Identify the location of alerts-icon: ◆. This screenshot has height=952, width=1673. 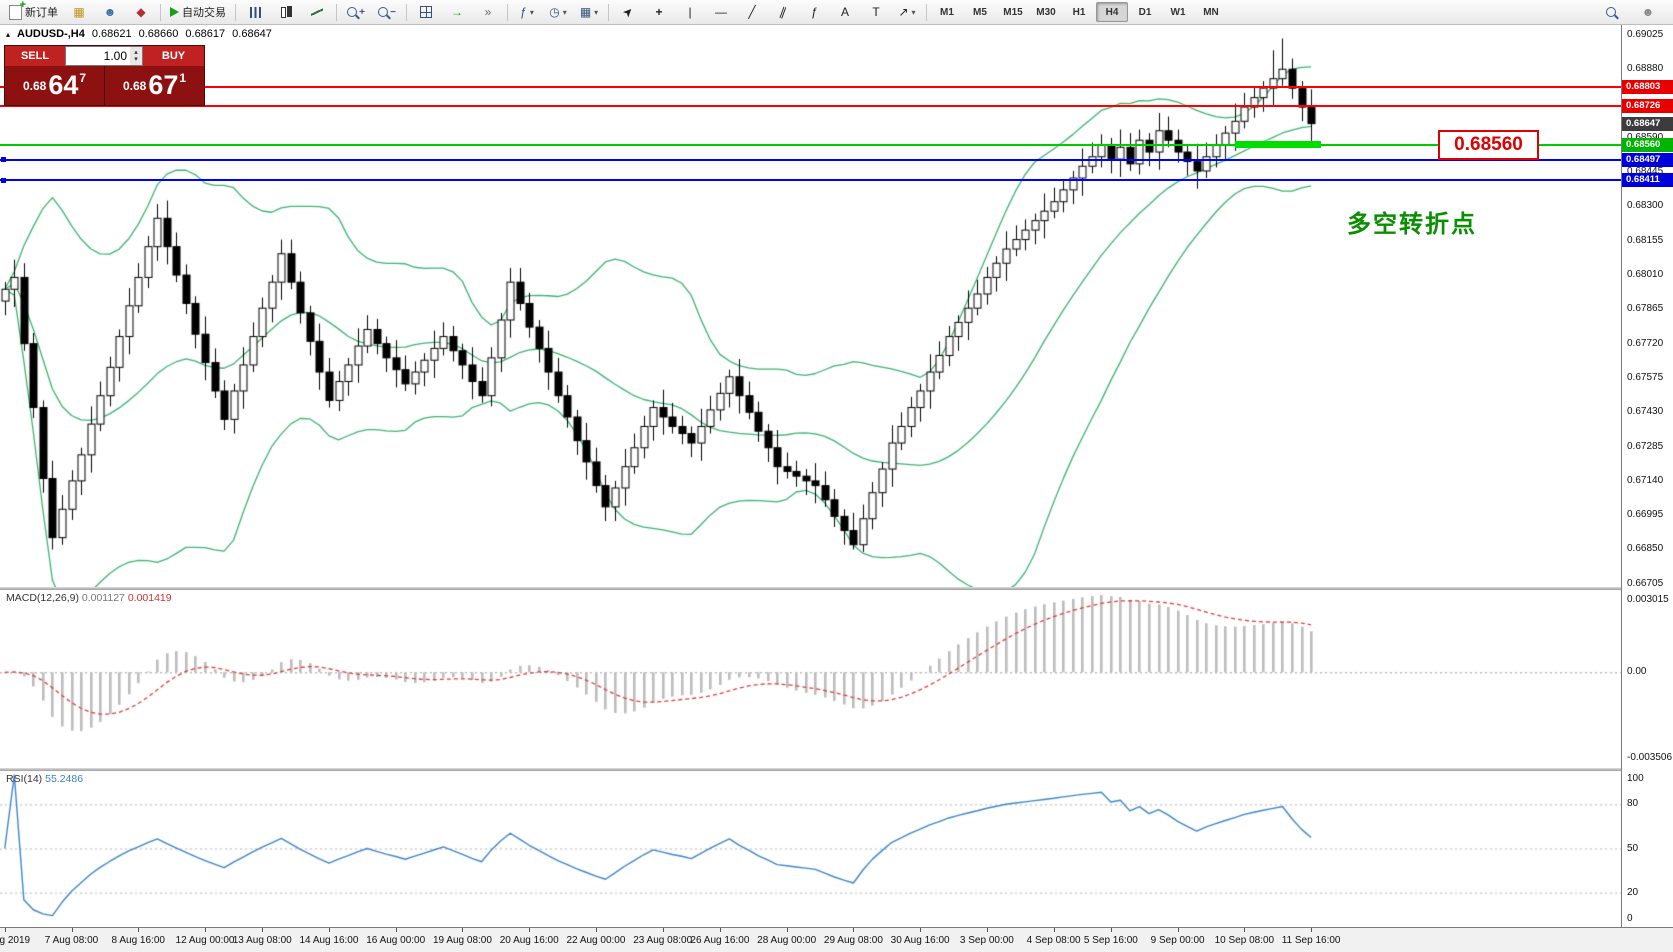
(141, 12).